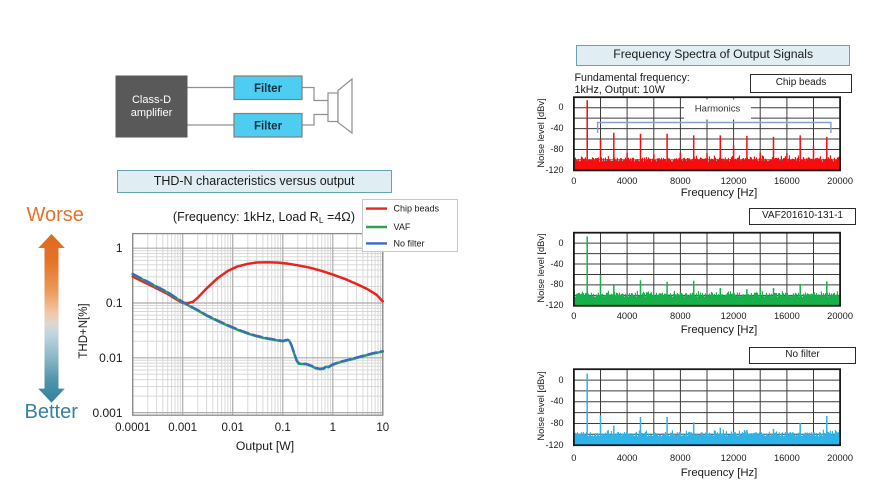 The height and width of the screenshot is (489, 870). I want to click on svg-text: Chip beads, so click(416, 209).